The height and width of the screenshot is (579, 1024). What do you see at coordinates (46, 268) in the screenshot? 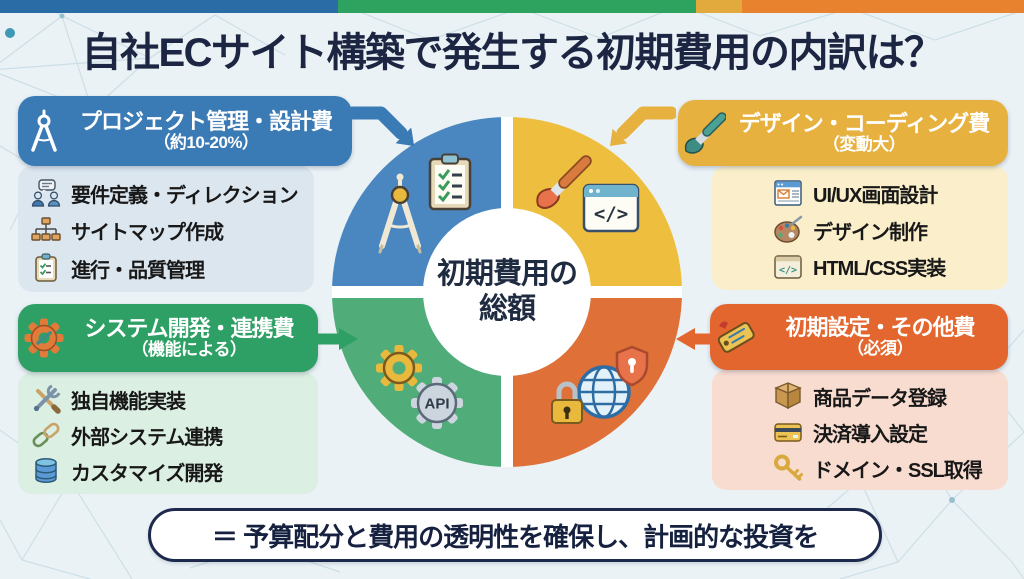
I see `quality-checklist-icon` at bounding box center [46, 268].